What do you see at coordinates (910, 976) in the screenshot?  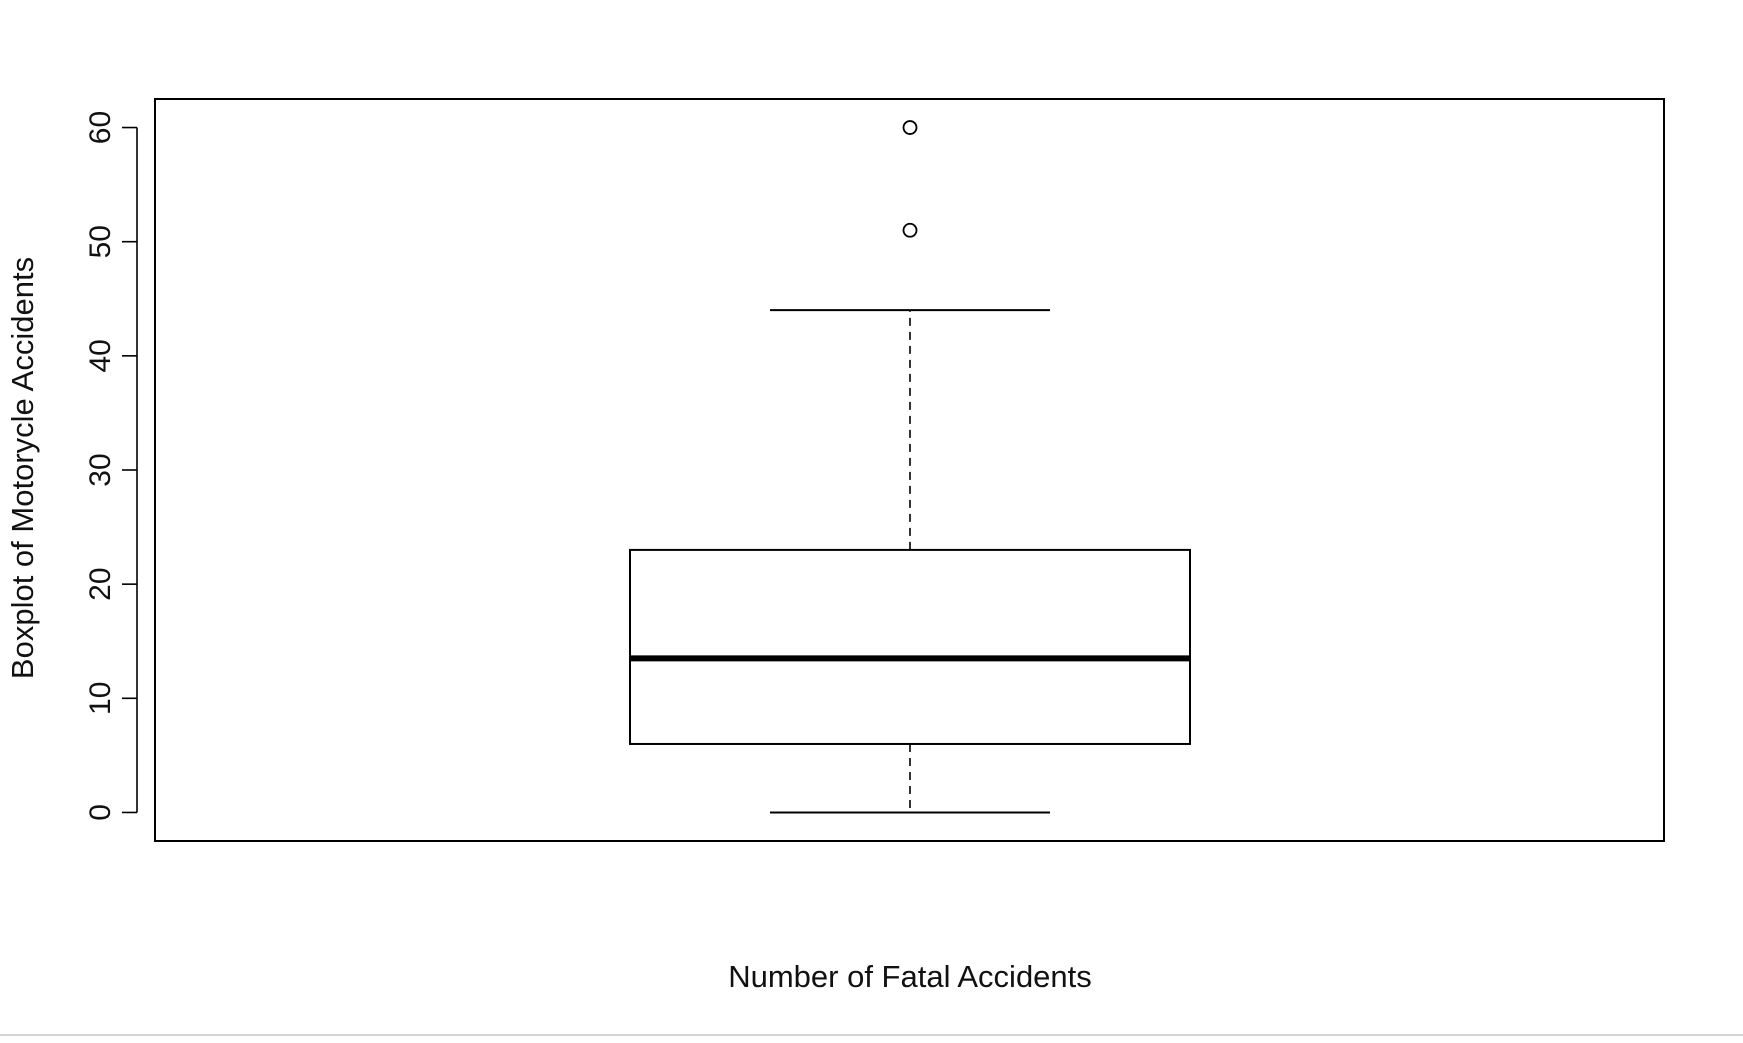 I see `x-axis-label: Number of Fatal Accidents` at bounding box center [910, 976].